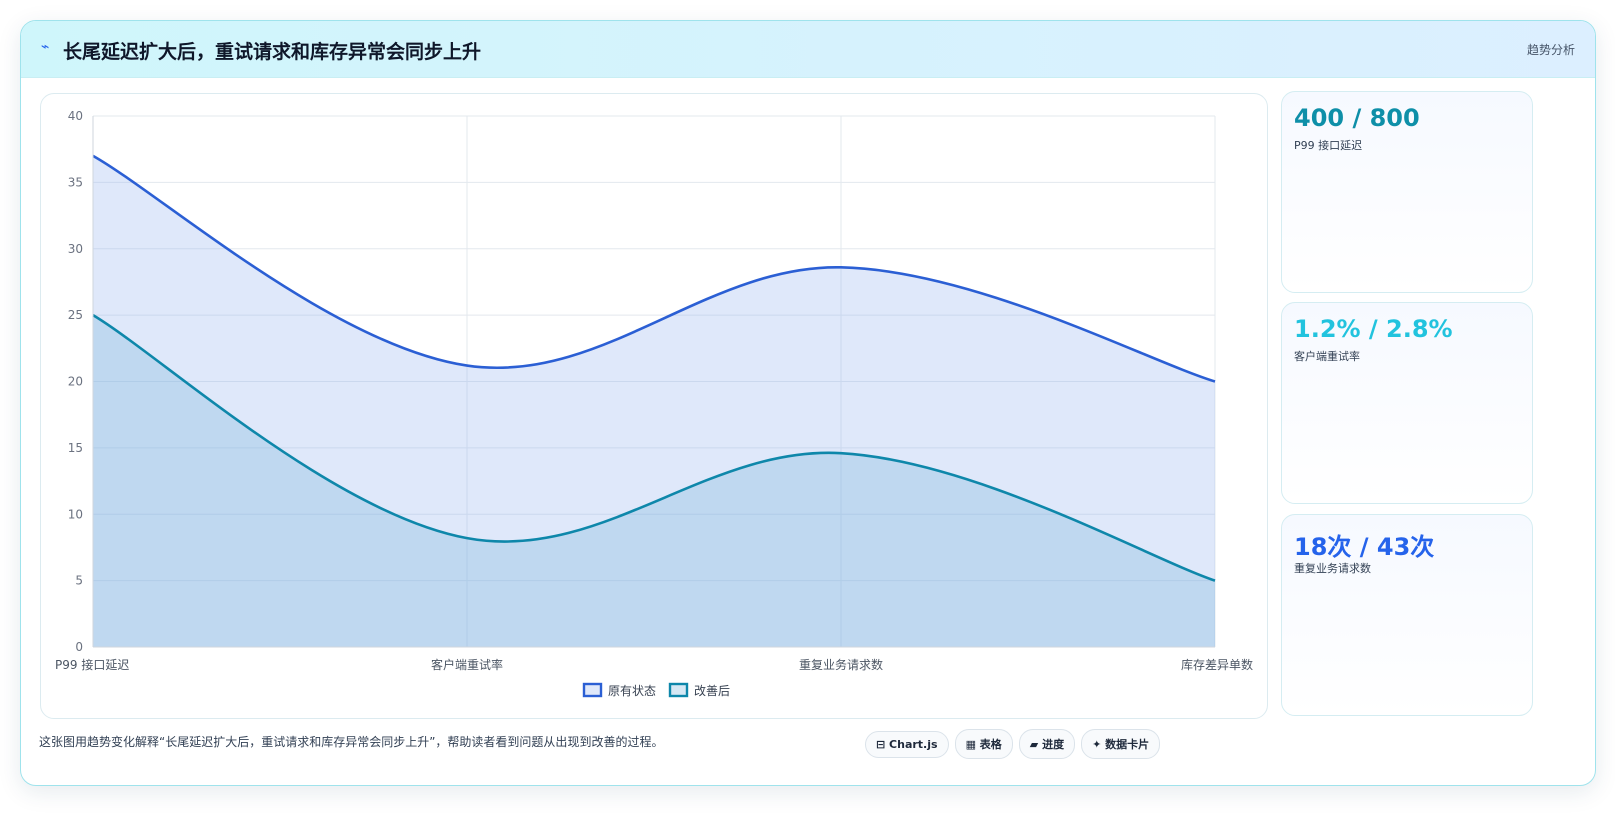  What do you see at coordinates (75, 382) in the screenshot?
I see `y-tick-label: 20` at bounding box center [75, 382].